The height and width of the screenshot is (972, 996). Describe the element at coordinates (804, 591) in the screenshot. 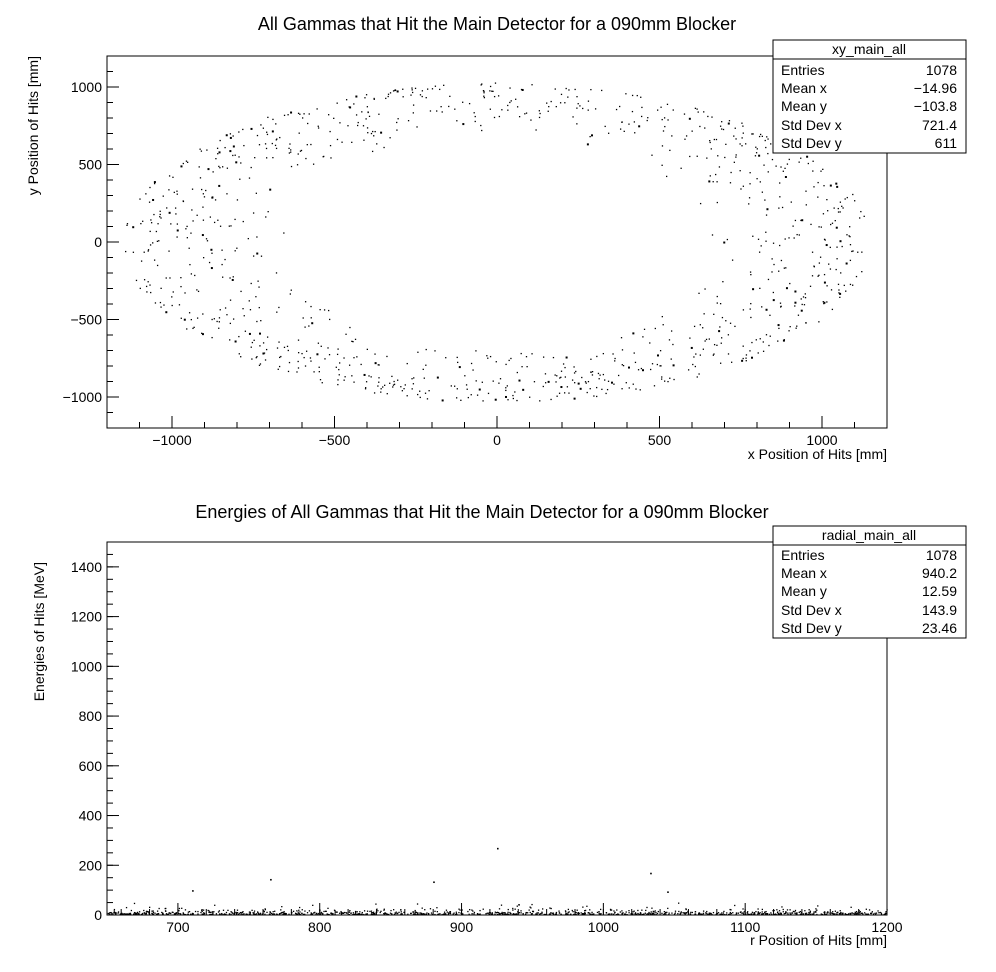

I see `stats-label: Mean y` at that location.